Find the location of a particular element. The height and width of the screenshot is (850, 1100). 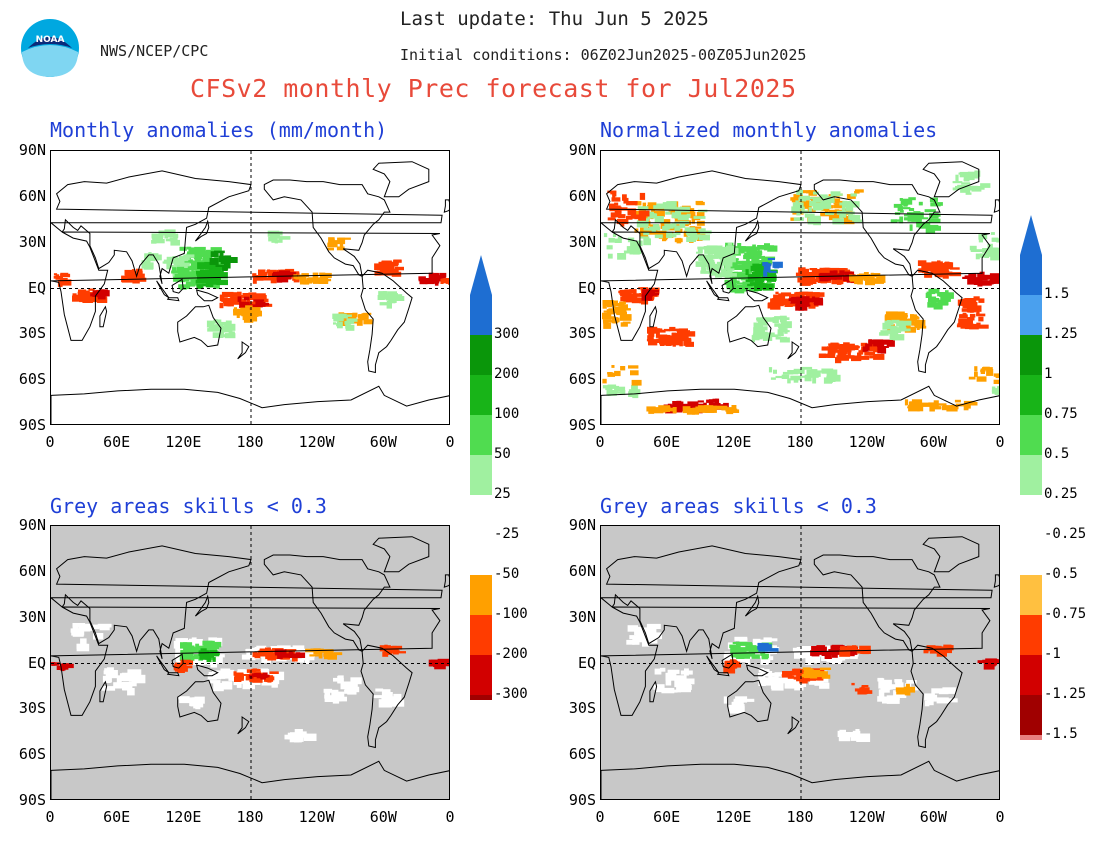

colorbar-tick-label: 0.5 is located at coordinates (1057, 454).